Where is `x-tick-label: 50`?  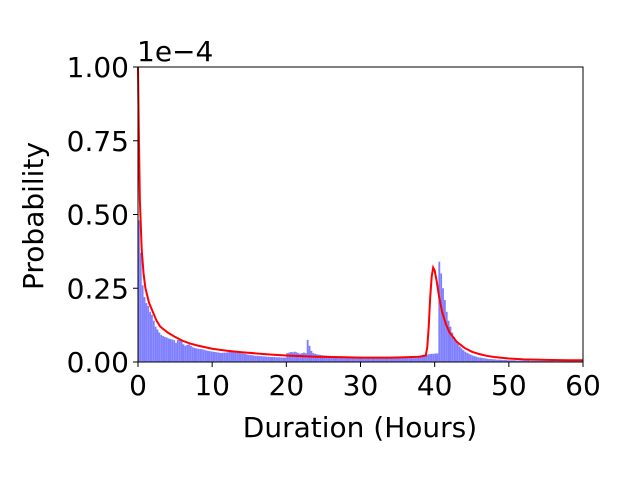 x-tick-label: 50 is located at coordinates (509, 385).